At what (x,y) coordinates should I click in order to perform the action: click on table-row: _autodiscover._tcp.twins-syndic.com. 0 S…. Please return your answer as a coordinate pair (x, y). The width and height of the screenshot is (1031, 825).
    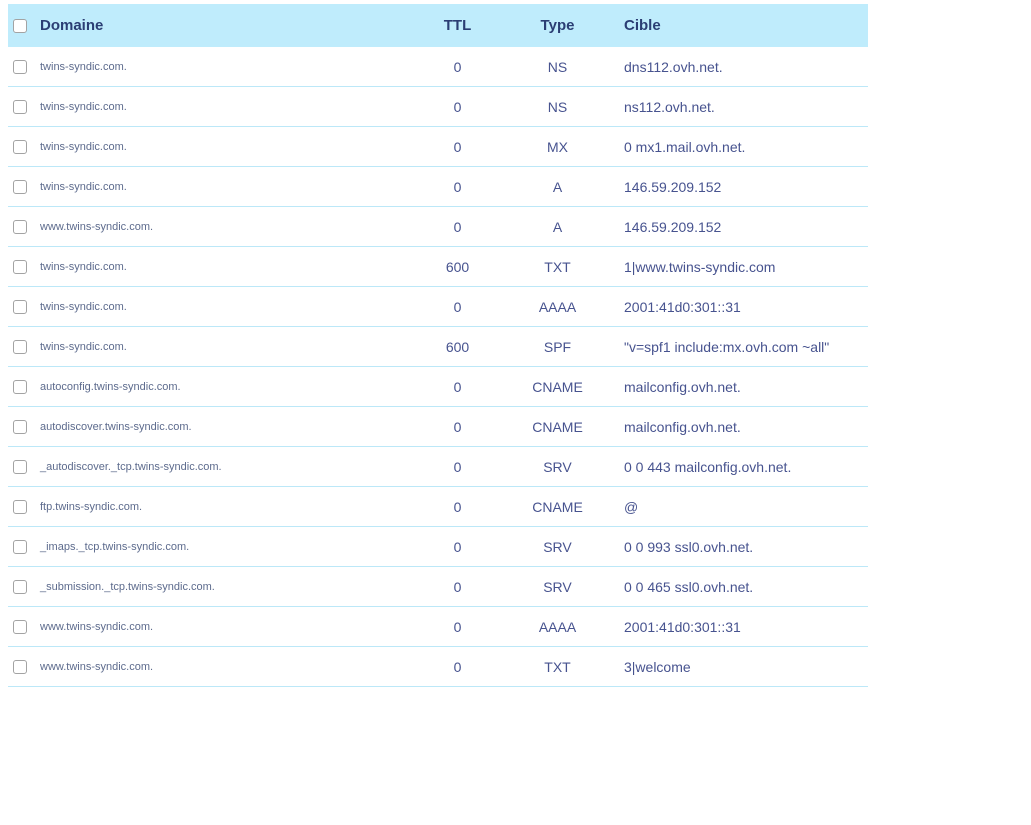
    Looking at the image, I should click on (438, 467).